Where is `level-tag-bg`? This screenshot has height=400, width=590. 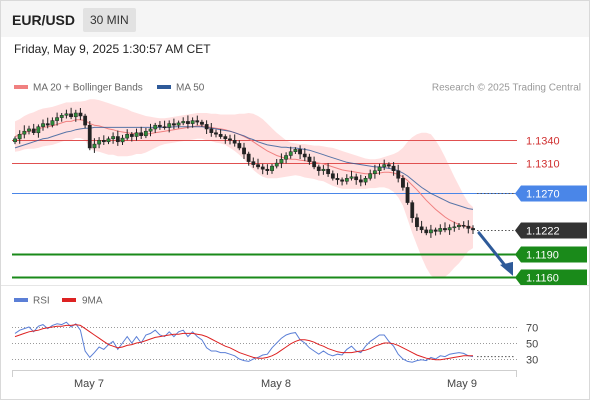 level-tag-bg is located at coordinates (551, 193).